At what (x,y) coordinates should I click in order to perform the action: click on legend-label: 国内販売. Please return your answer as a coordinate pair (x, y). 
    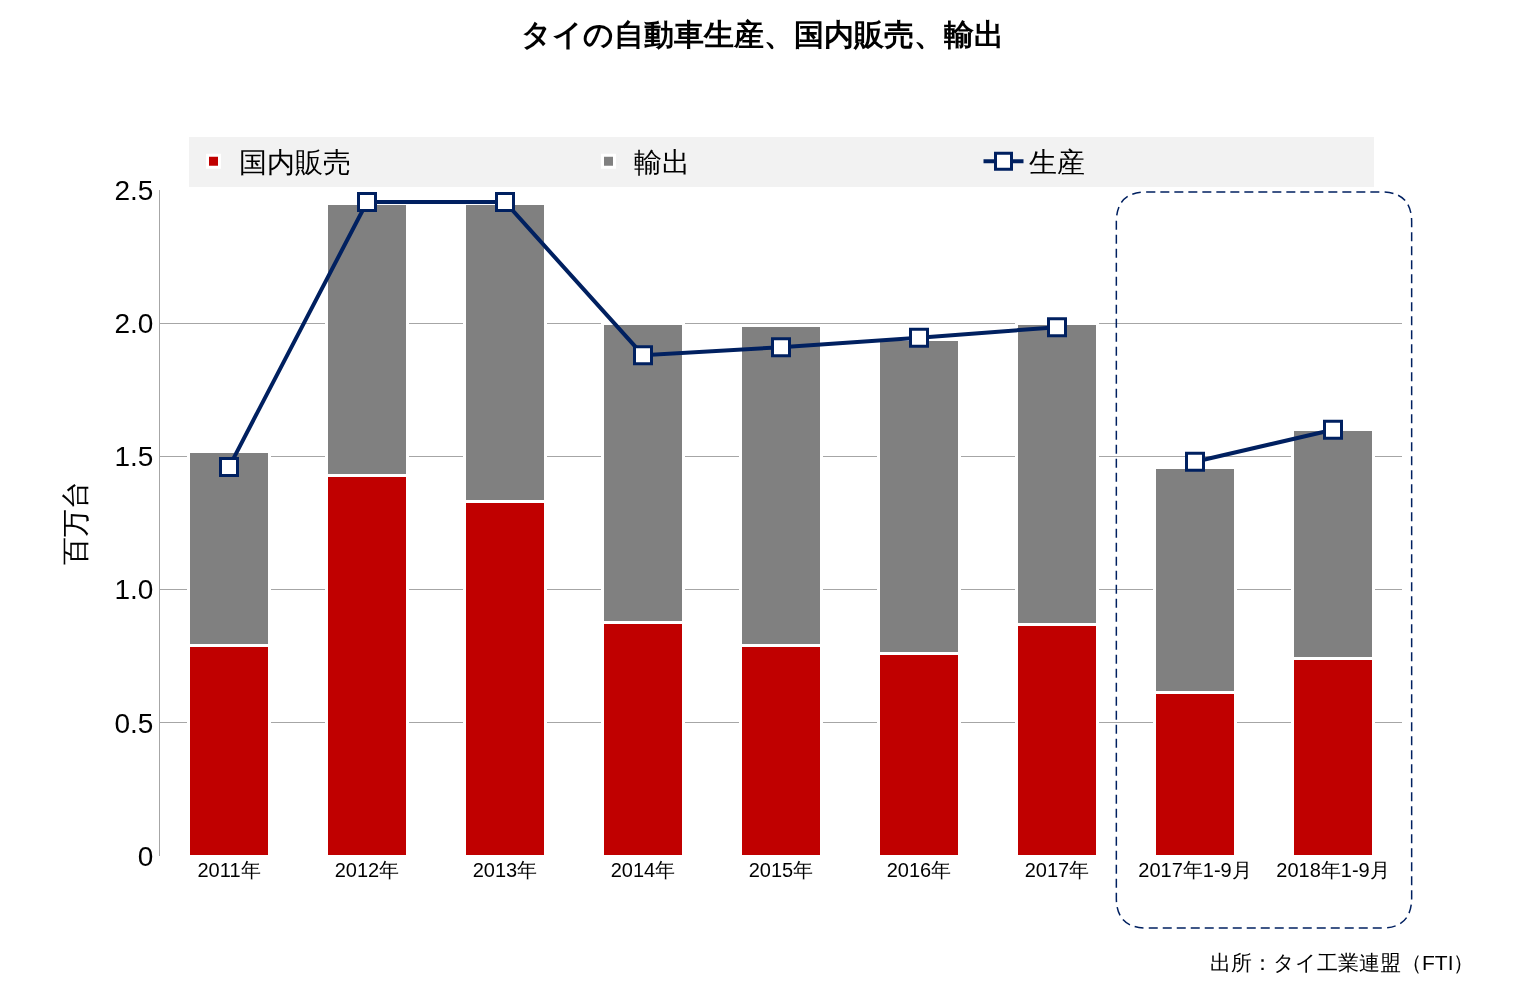
    Looking at the image, I should click on (294, 163).